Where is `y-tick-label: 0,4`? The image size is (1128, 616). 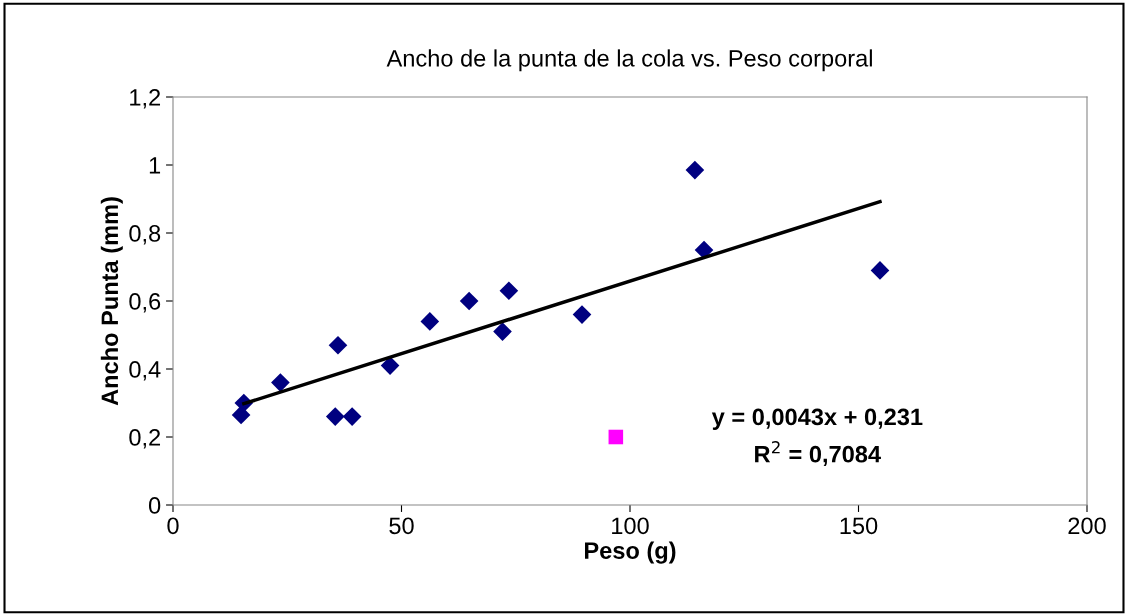 y-tick-label: 0,4 is located at coordinates (145, 371).